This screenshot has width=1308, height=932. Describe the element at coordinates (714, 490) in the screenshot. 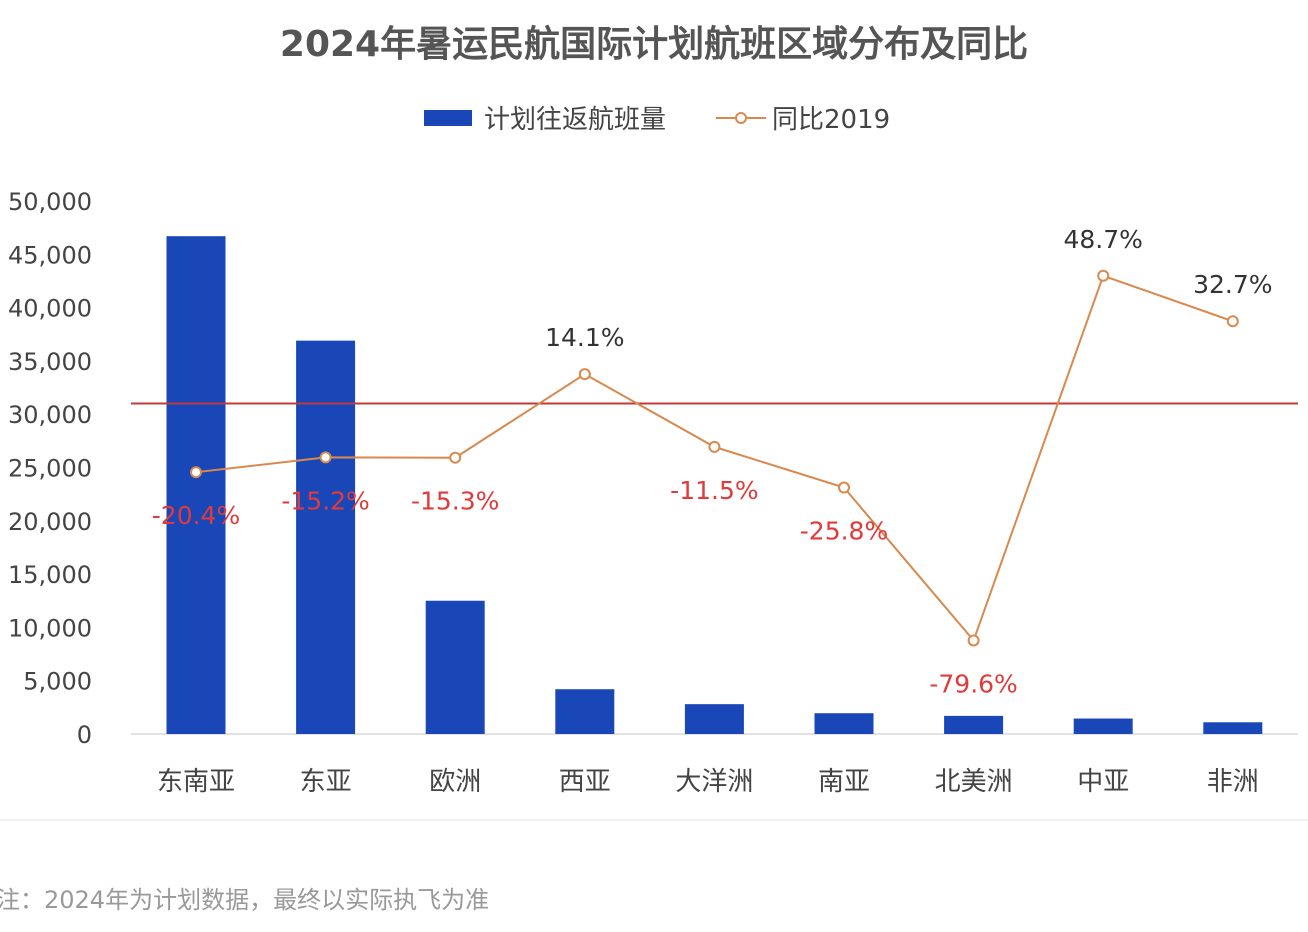

I see `yoy-data-label: -11.5%` at that location.